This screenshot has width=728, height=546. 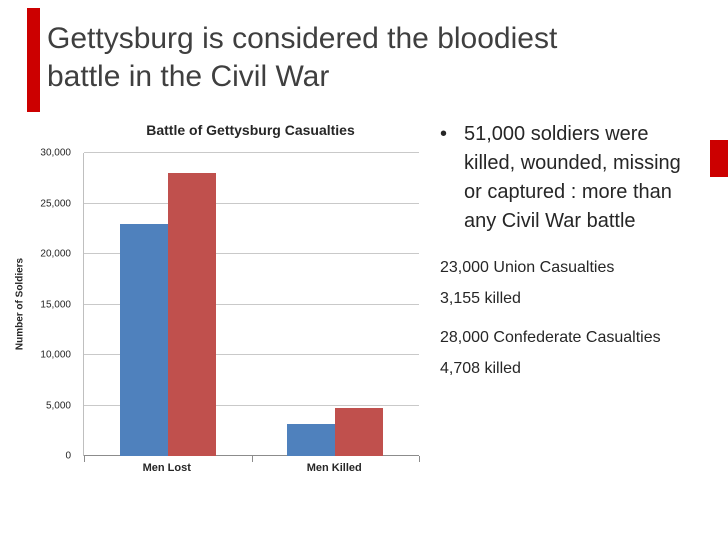 What do you see at coordinates (68, 456) in the screenshot?
I see `y-tick-label: 0` at bounding box center [68, 456].